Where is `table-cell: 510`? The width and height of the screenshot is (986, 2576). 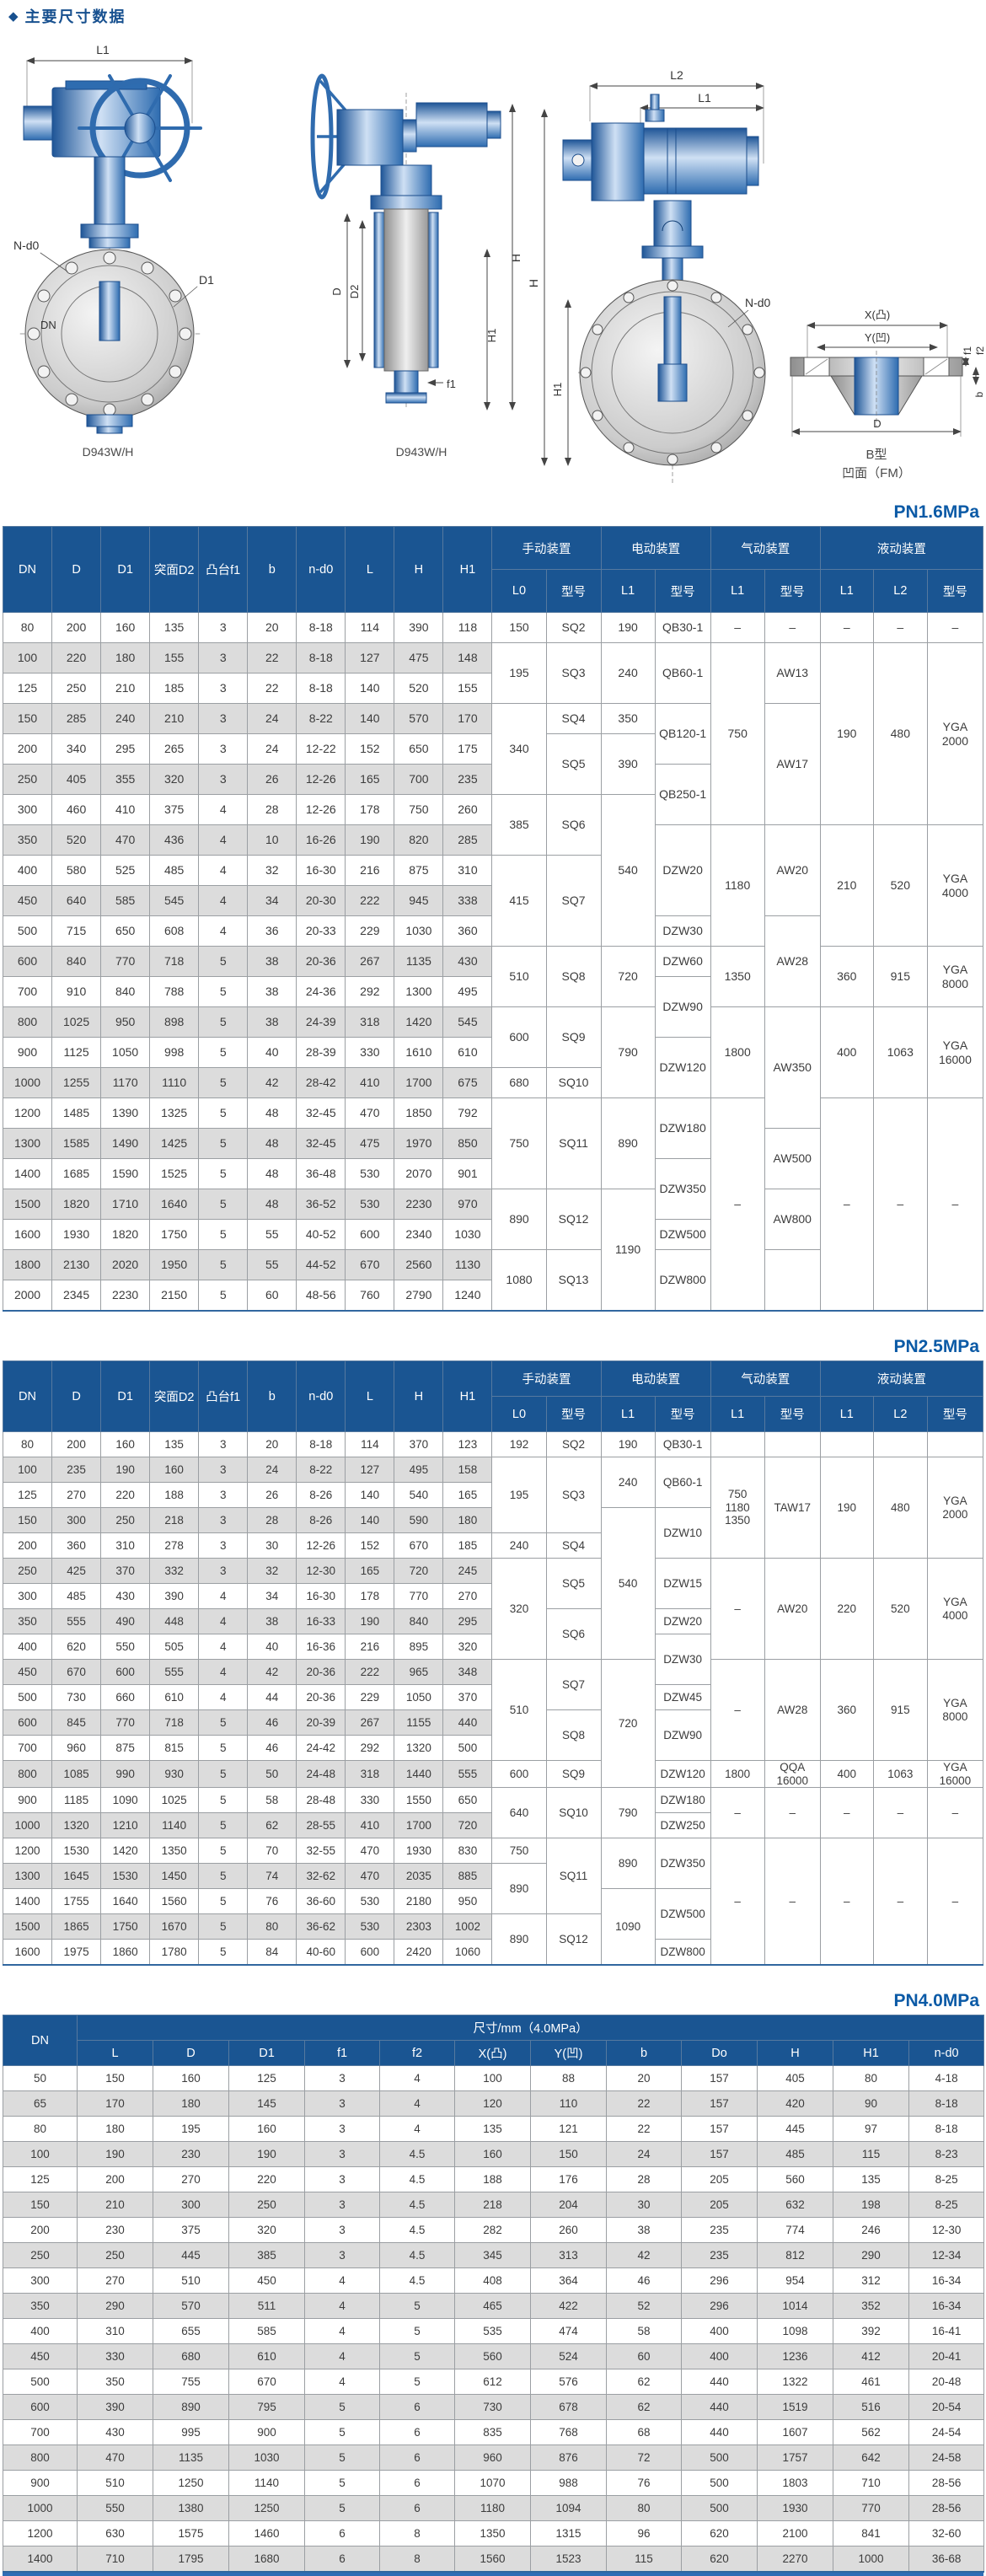
table-cell: 510 is located at coordinates (191, 2280).